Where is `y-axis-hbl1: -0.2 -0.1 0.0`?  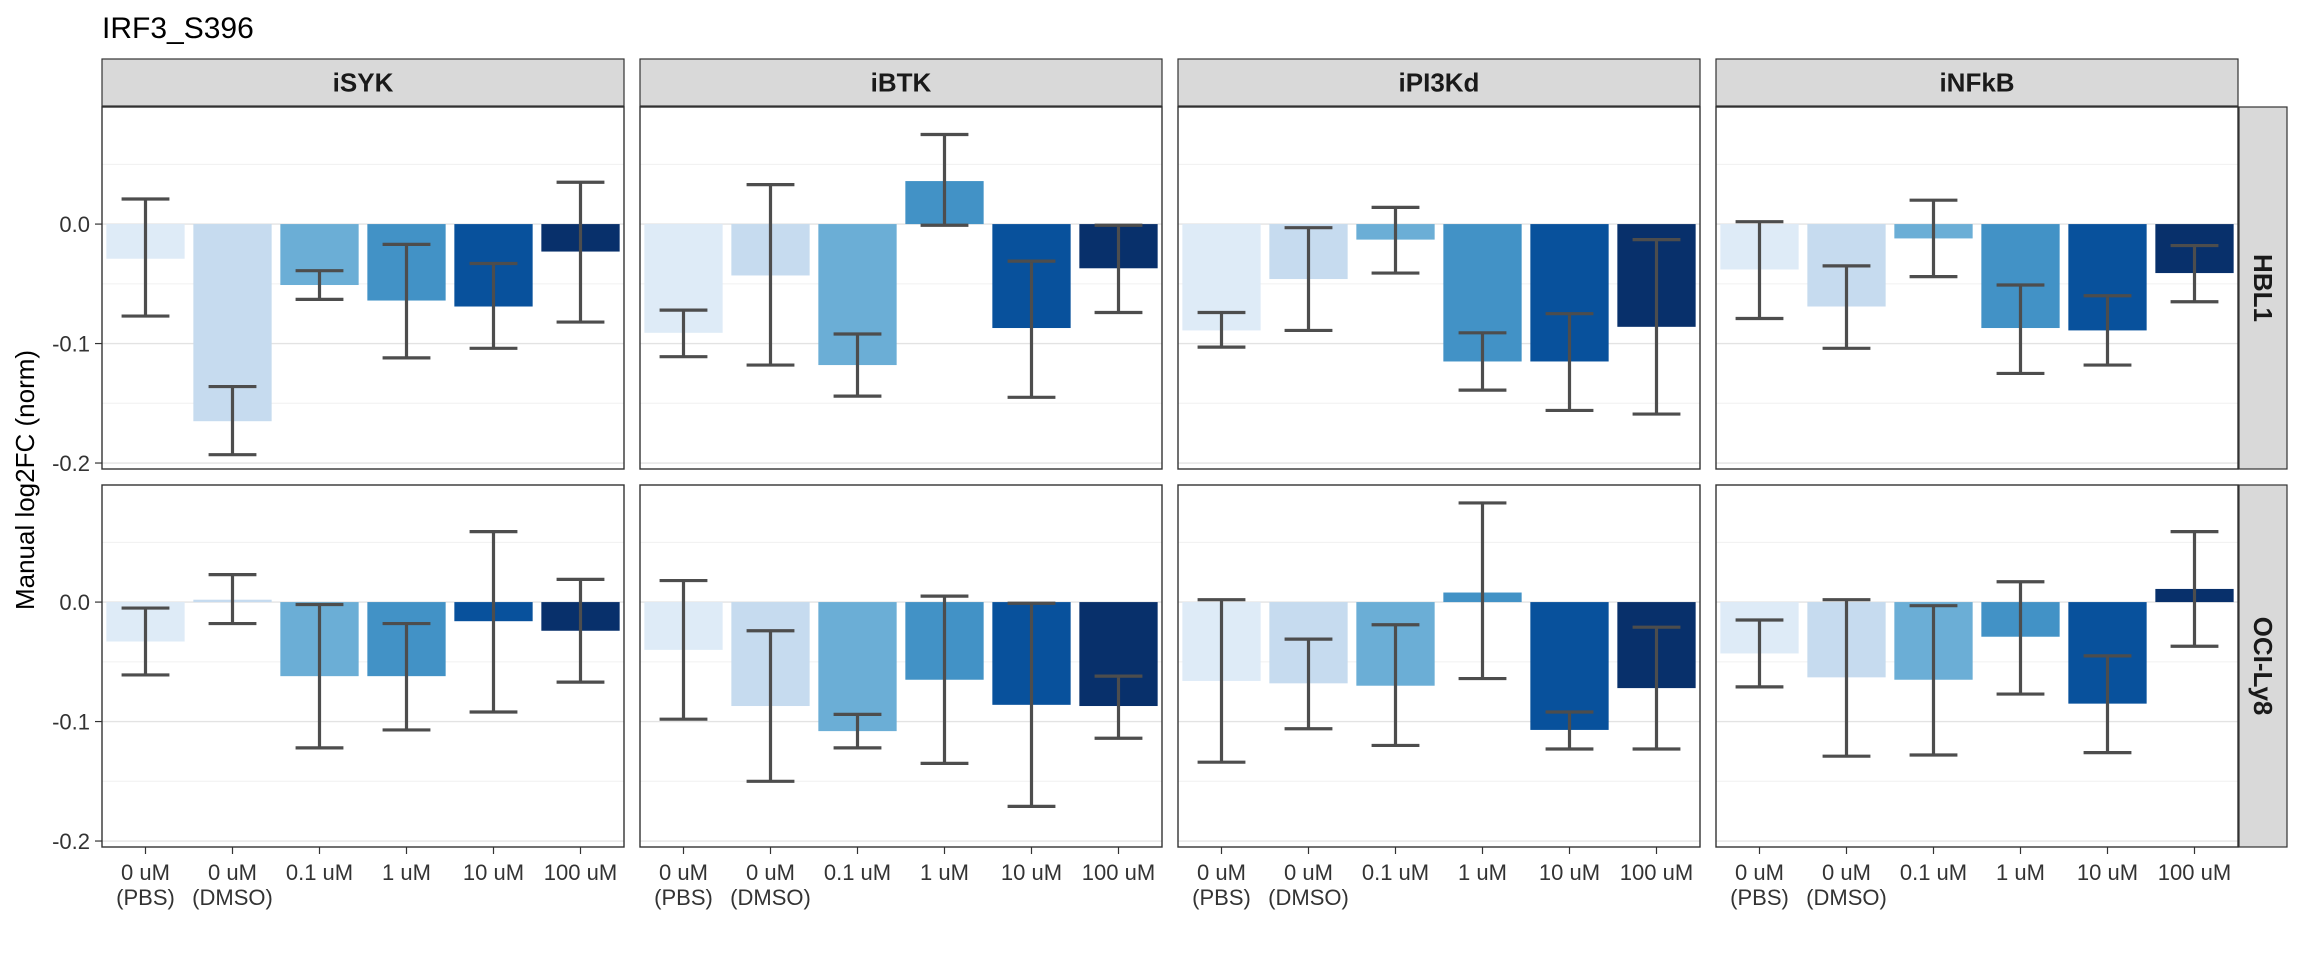
y-axis-hbl1: -0.2 -0.1 0.0 is located at coordinates (77, 344).